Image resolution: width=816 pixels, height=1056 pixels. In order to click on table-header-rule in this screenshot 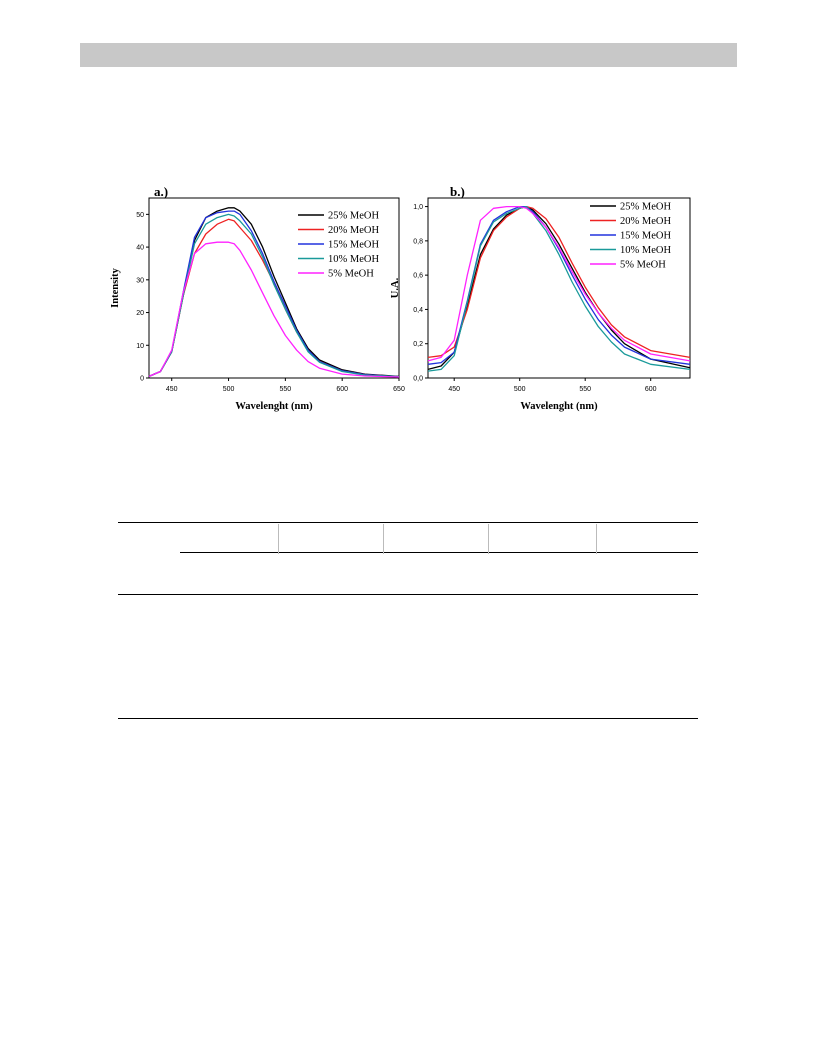, I will do `click(439, 552)`.